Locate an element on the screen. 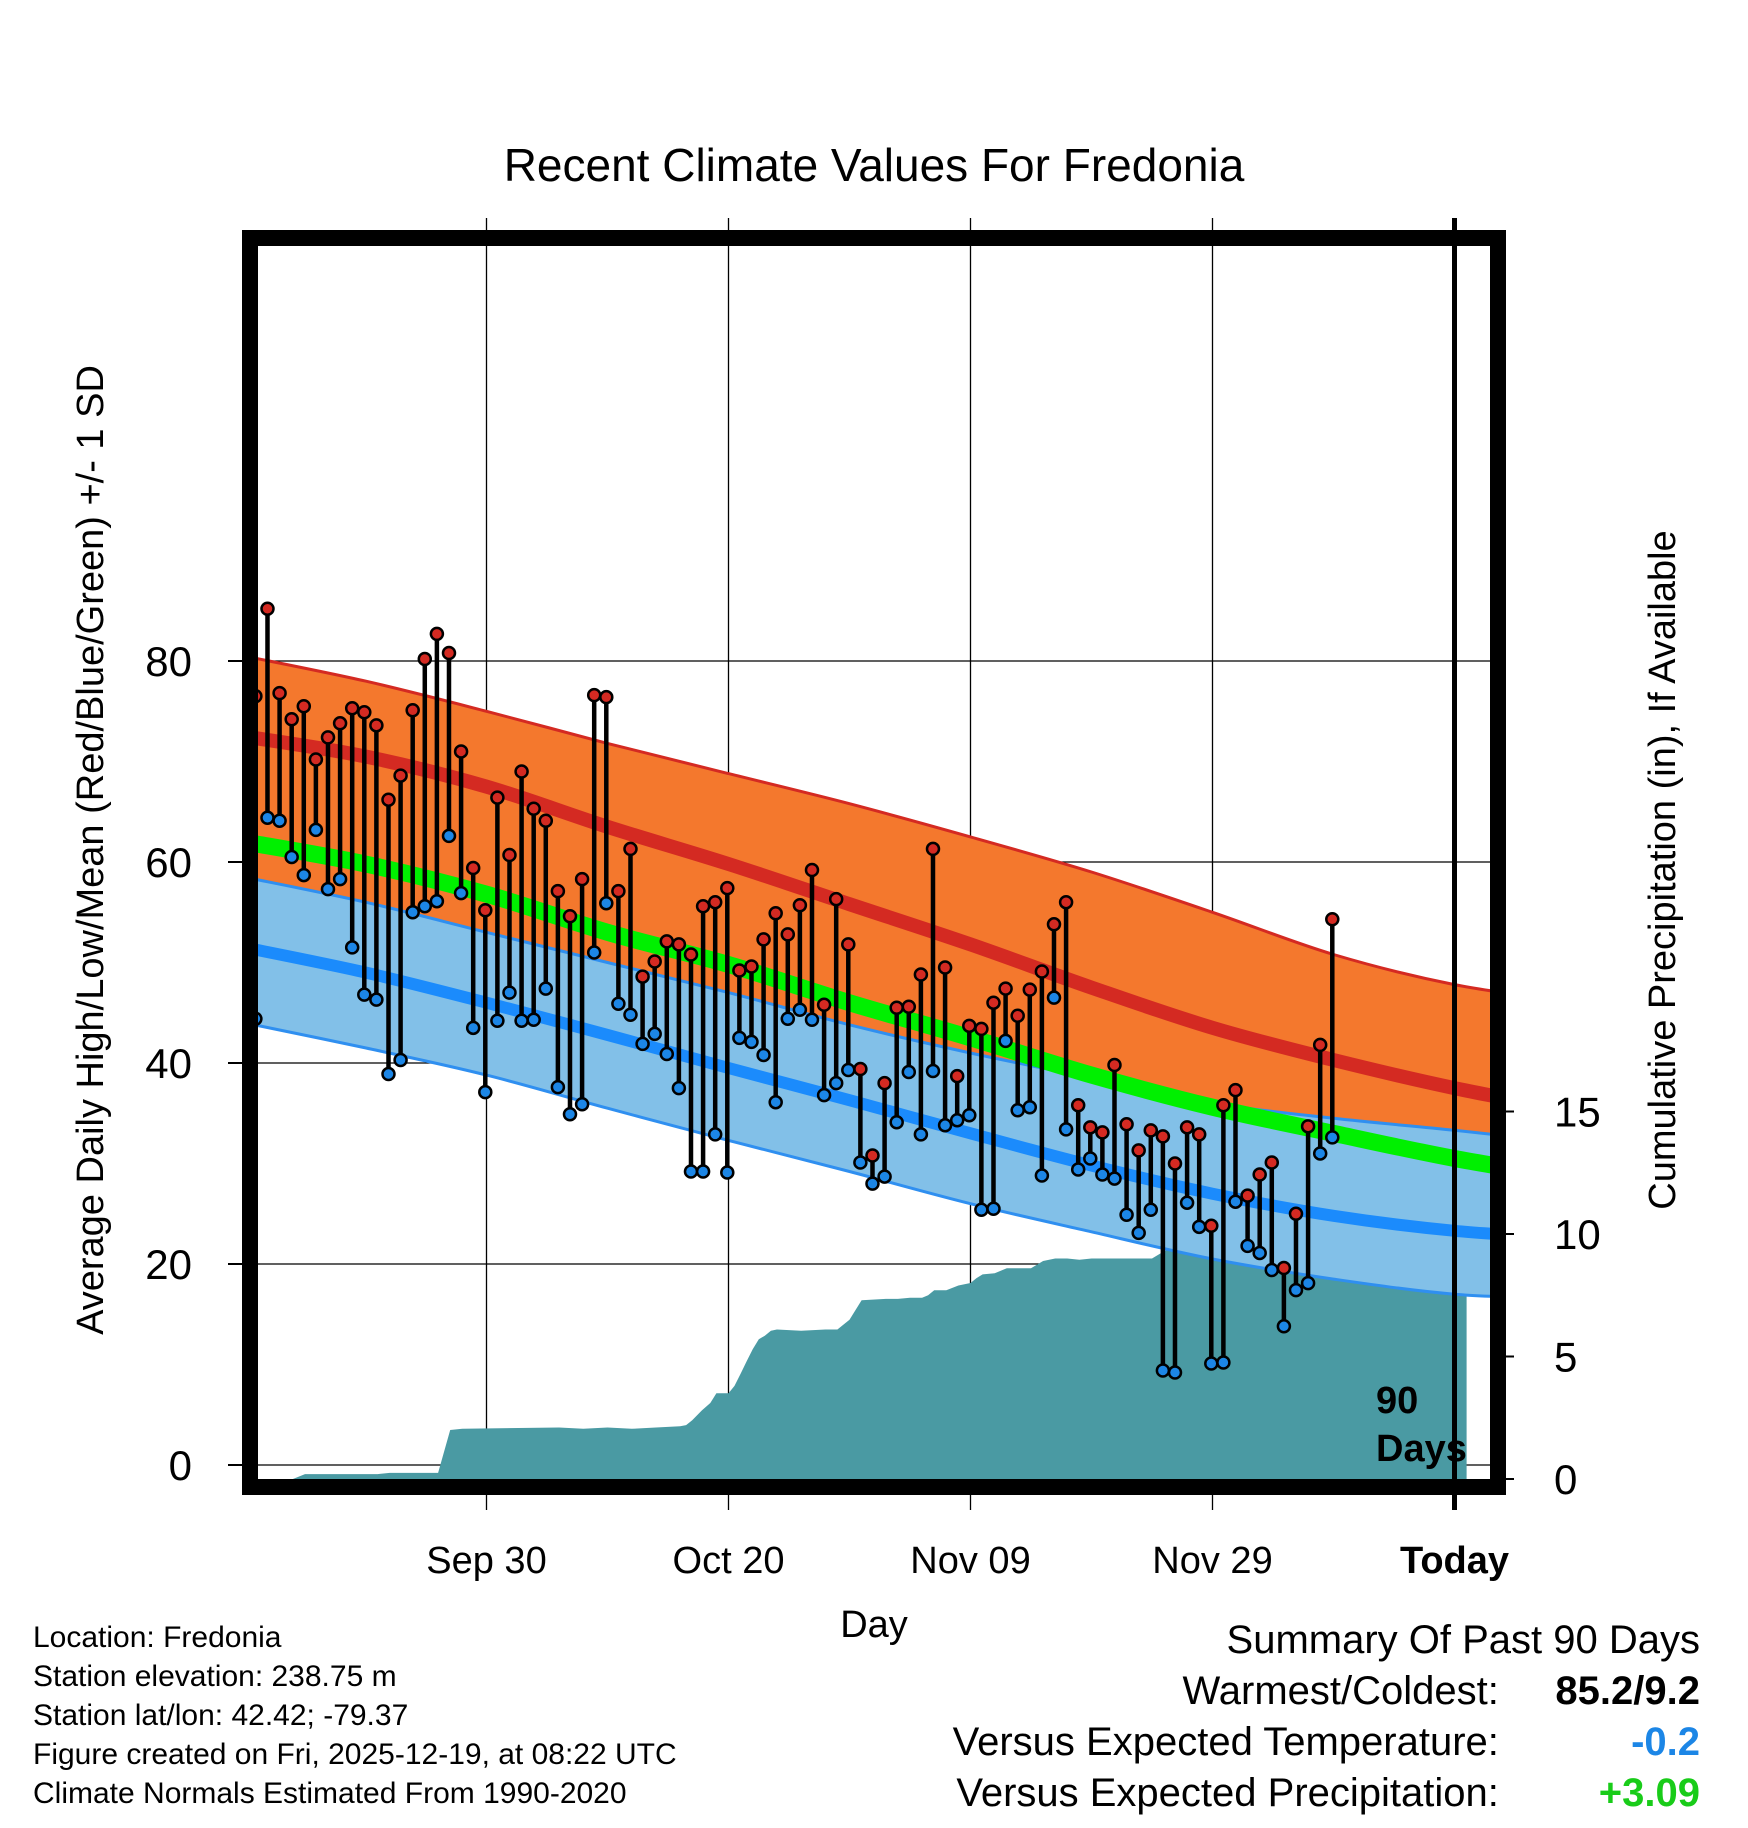  y2-tick-label: 15 is located at coordinates (1577, 1112).